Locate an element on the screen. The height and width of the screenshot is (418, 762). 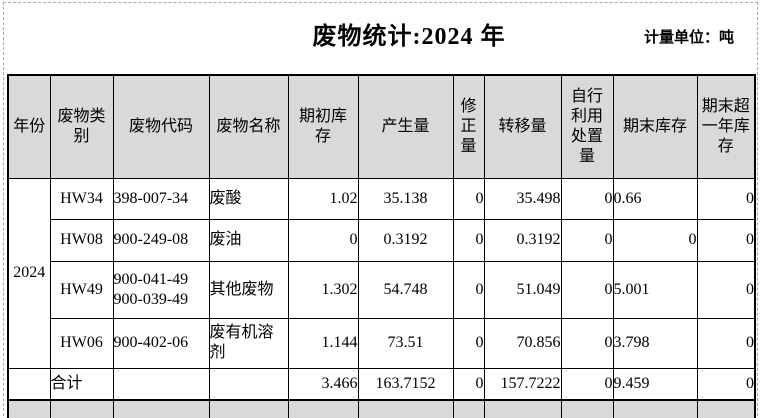
total-row: 合计 3.466 163.7152 0 157.7222 0 9.459 0 is located at coordinates (381, 384).